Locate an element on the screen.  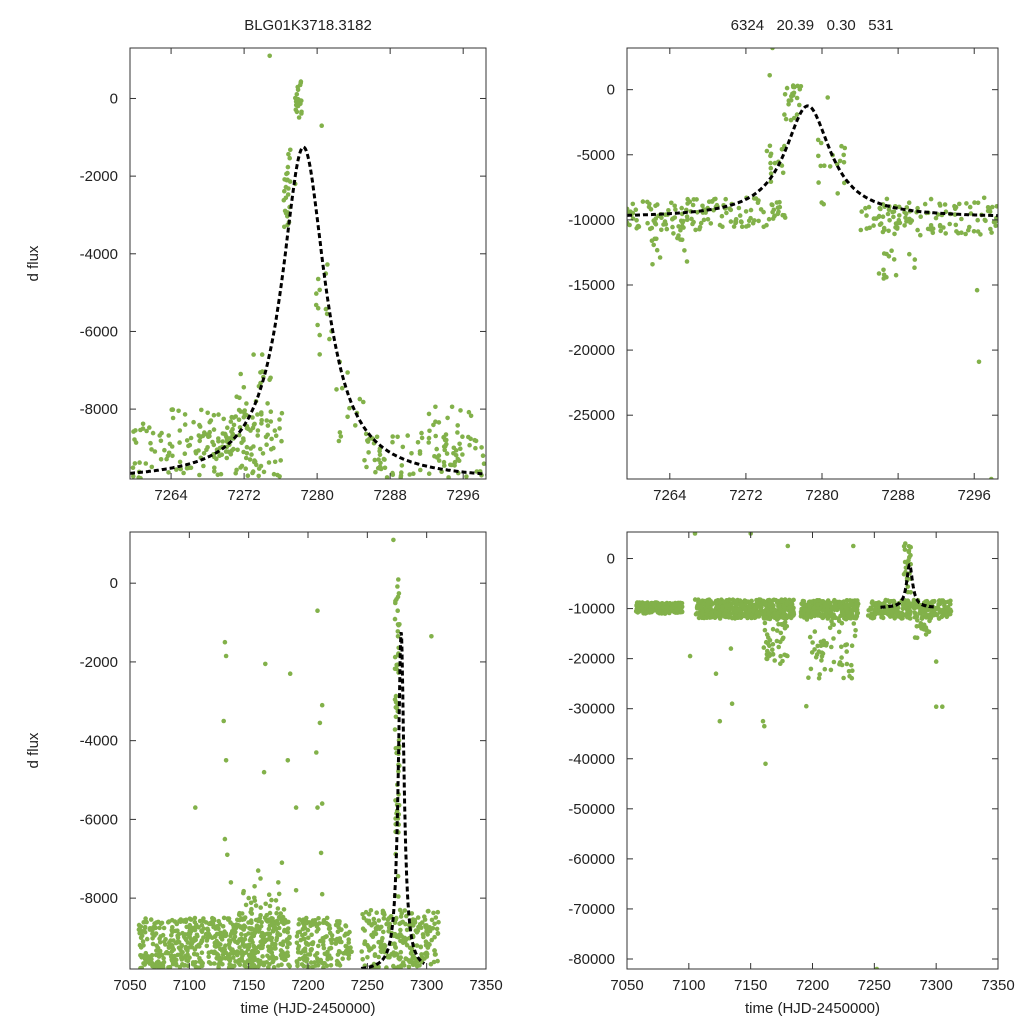
y-tick-label: -8000 is located at coordinates (99, 409).